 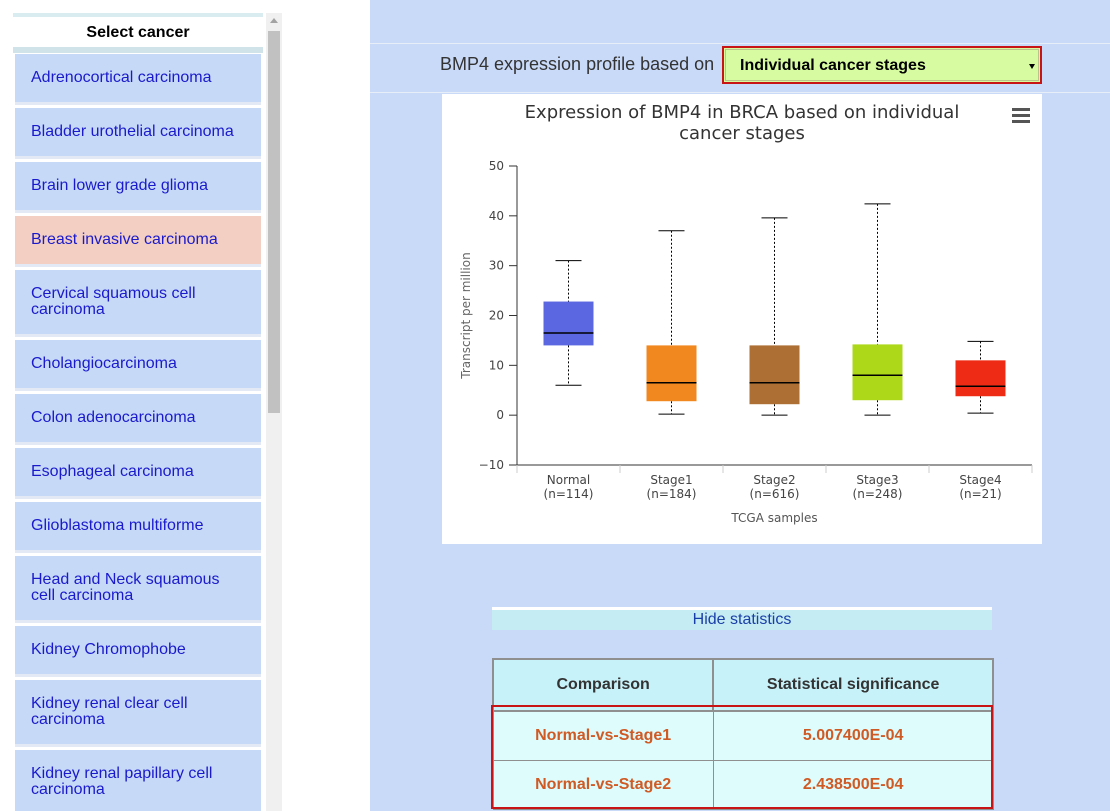 I want to click on sidebar-scrollbar, so click(x=274, y=412).